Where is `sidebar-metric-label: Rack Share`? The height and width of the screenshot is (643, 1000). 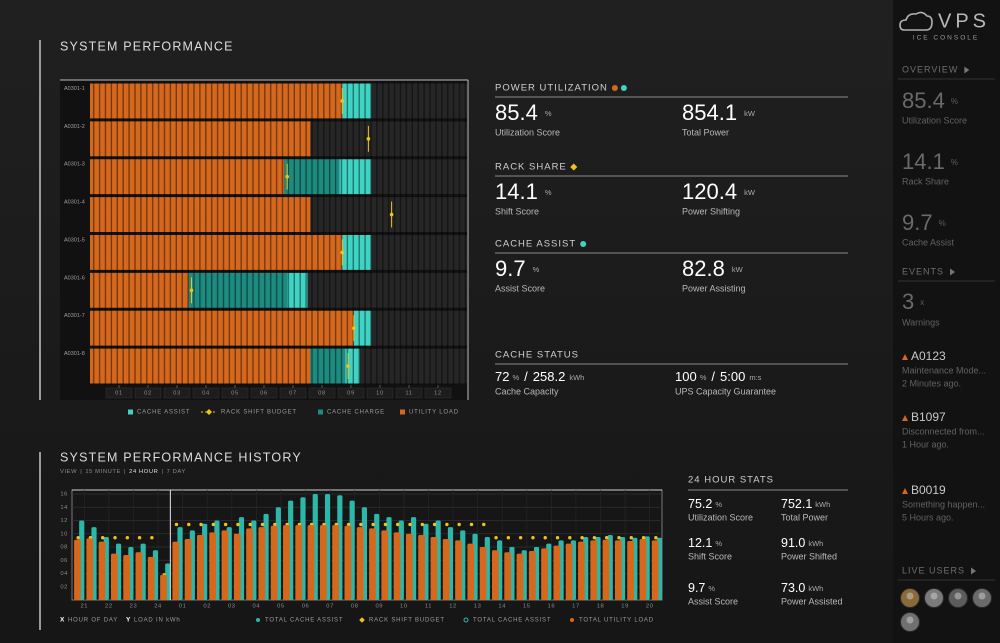
sidebar-metric-label: Rack Share is located at coordinates (925, 181).